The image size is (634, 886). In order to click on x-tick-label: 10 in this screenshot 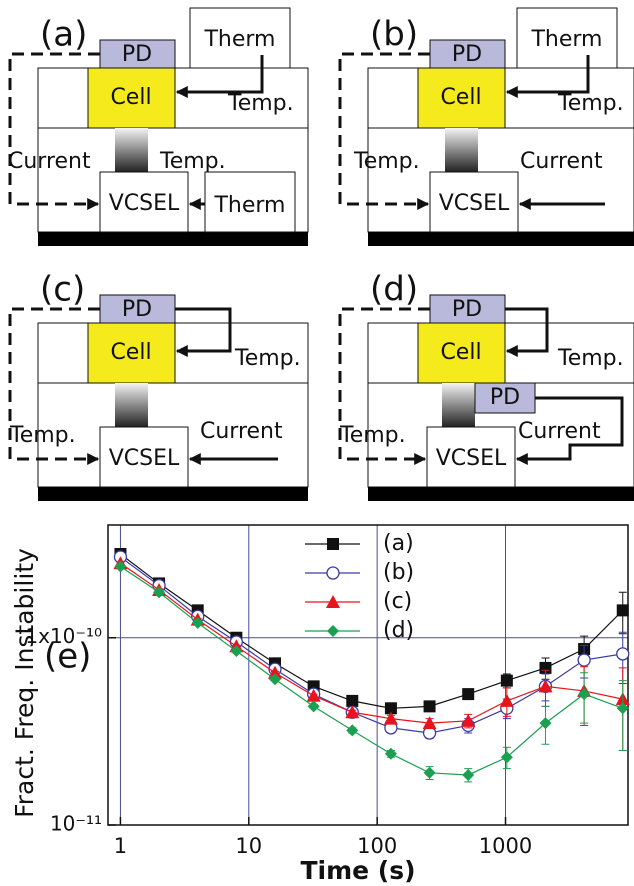, I will do `click(248, 846)`.